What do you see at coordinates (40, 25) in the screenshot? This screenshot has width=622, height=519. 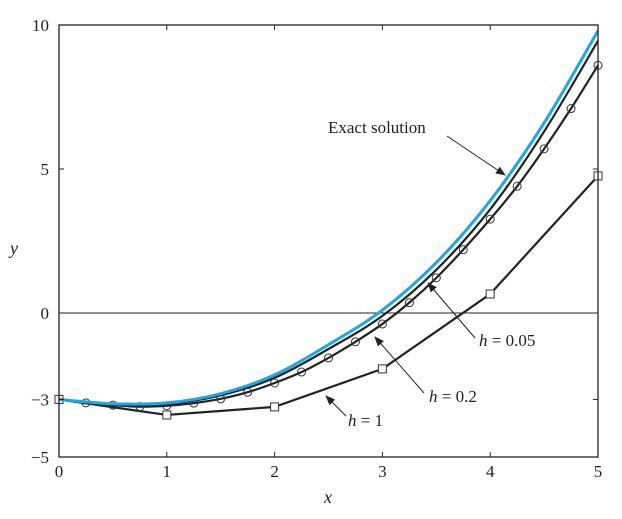 I see `y-tick-label: 10` at bounding box center [40, 25].